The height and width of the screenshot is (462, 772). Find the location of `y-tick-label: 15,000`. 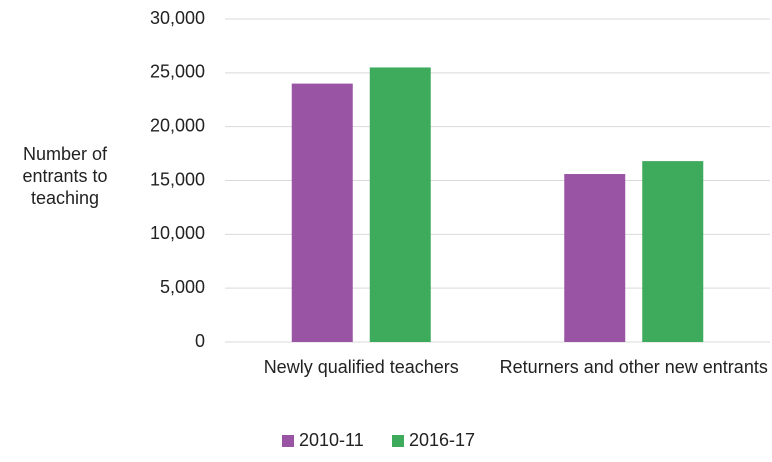

y-tick-label: 15,000 is located at coordinates (177, 179).